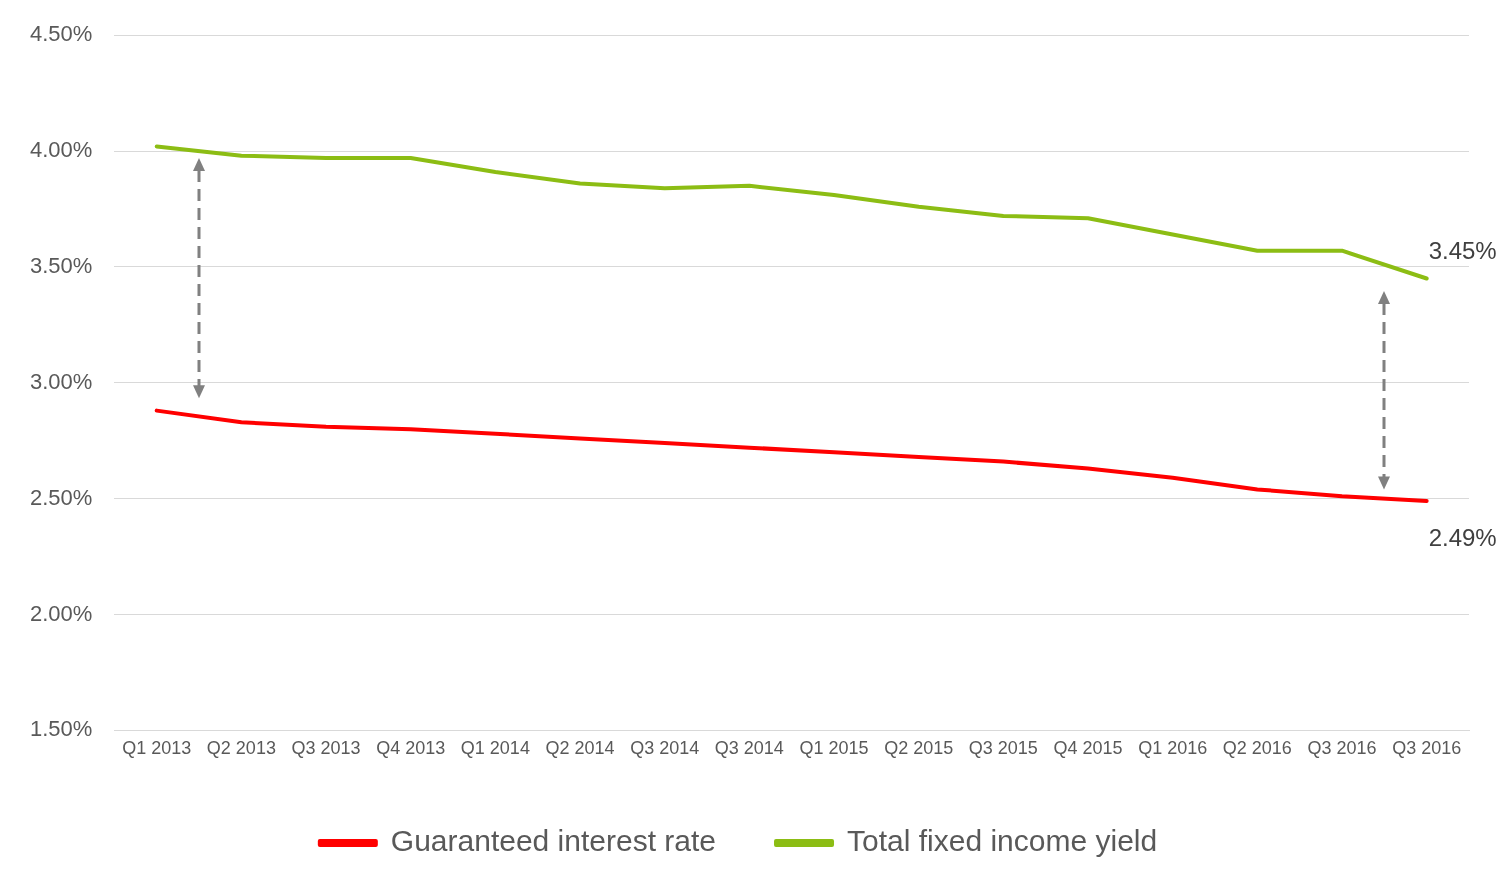  I want to click on x-tick-label: Q3 2013, so click(326, 748).